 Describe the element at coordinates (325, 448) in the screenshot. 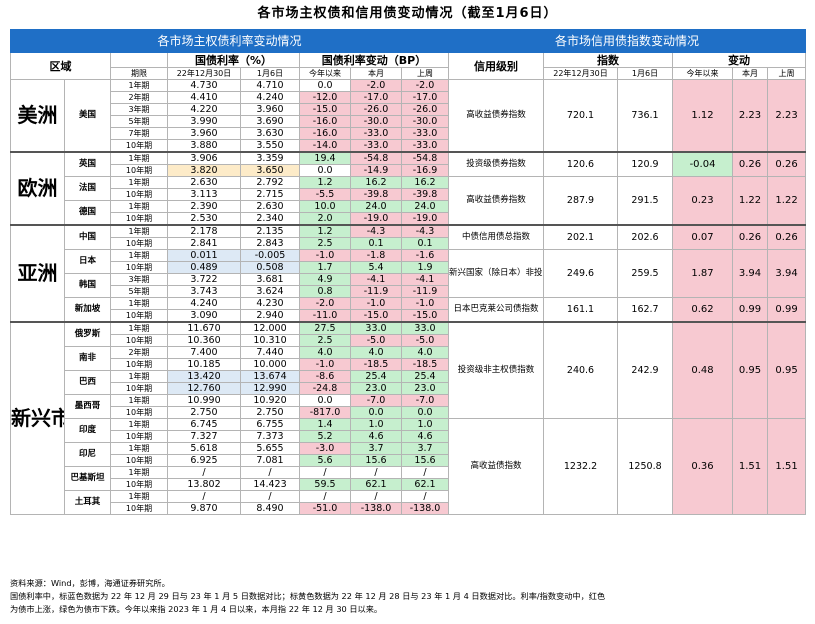

I see `ytd-change-cell: -3.0` at that location.